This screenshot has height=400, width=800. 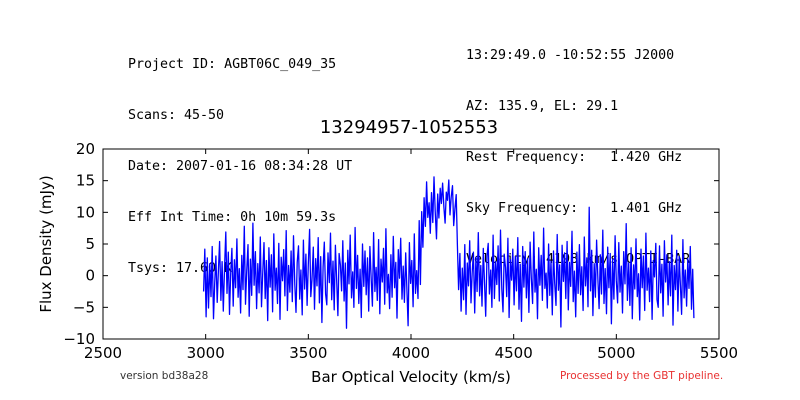 What do you see at coordinates (542, 106) in the screenshot?
I see `az-el-text: AZ: 135.9, EL: 29.1` at bounding box center [542, 106].